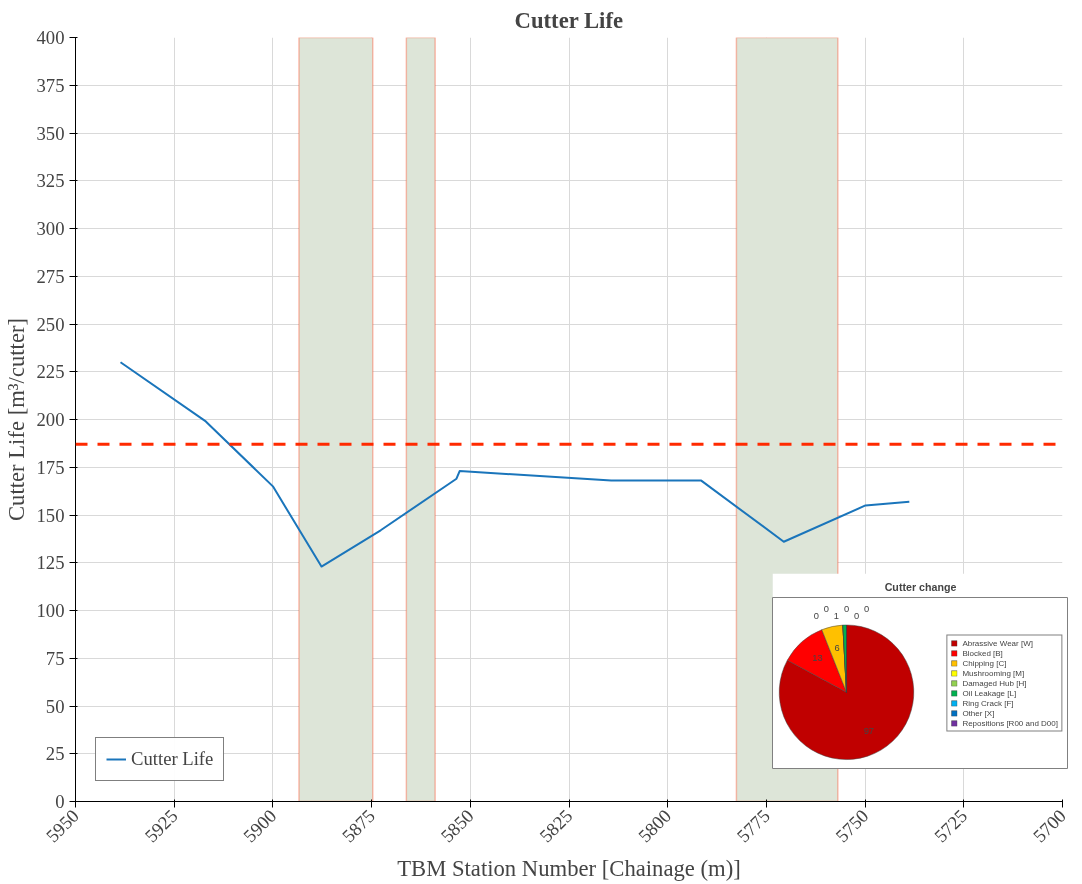 The width and height of the screenshot is (1082, 884). Describe the element at coordinates (997, 643) in the screenshot. I see `legend-label: Abrassive Wear [W]` at that location.